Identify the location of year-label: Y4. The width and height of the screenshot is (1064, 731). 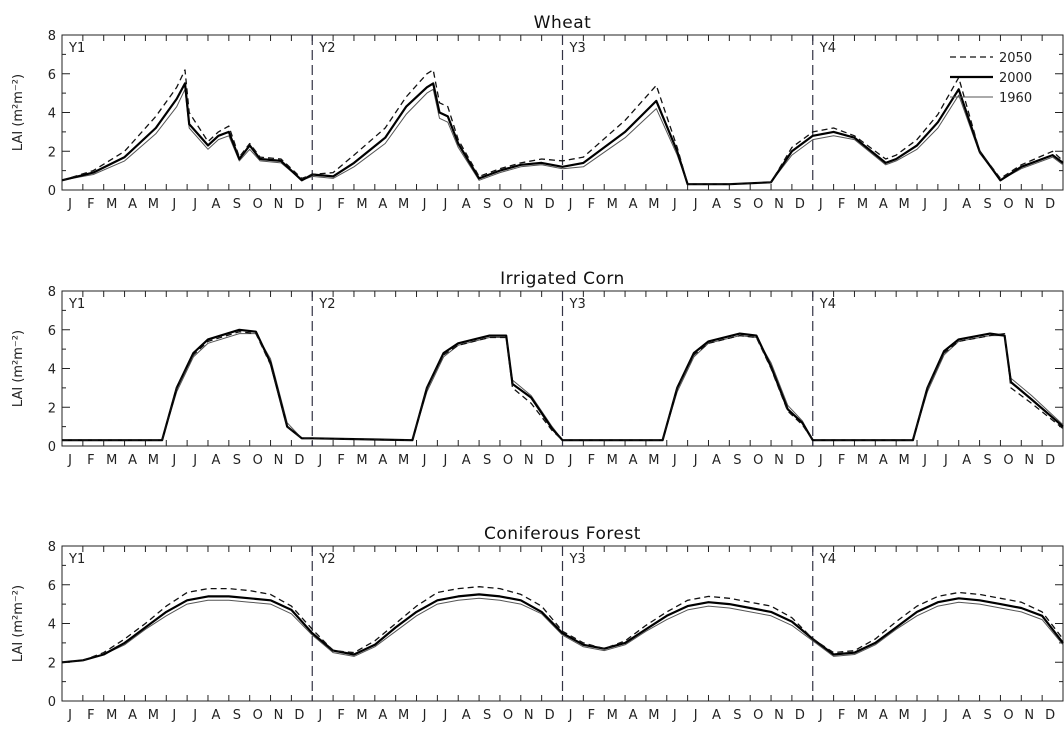
(827, 48).